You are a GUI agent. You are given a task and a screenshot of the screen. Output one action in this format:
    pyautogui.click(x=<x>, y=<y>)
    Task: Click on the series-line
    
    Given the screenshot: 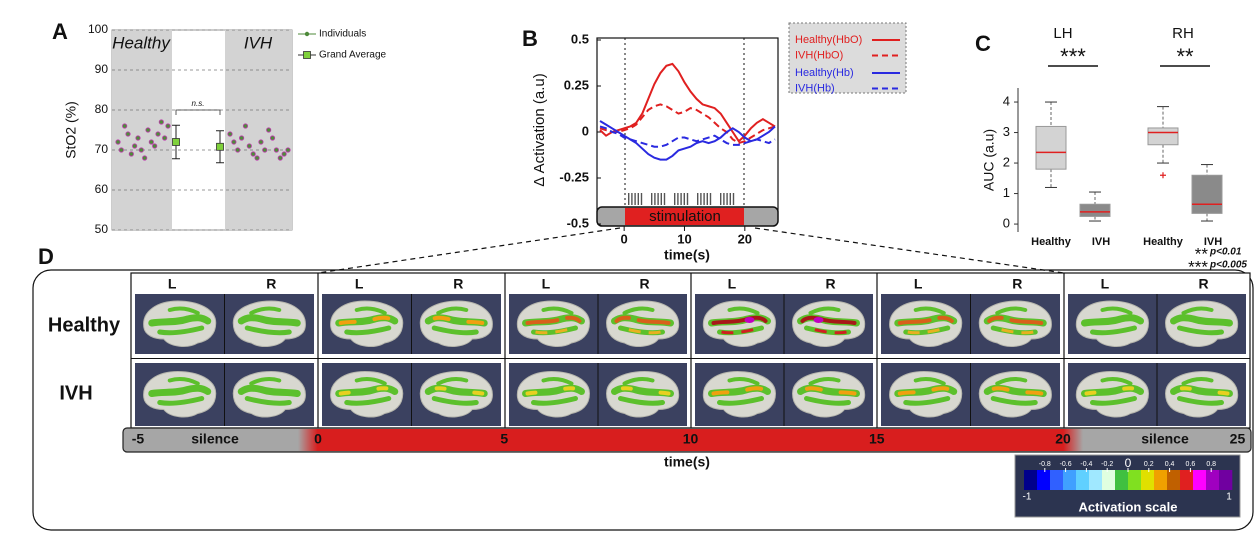 What is the action you would take?
    pyautogui.click(x=687, y=136)
    